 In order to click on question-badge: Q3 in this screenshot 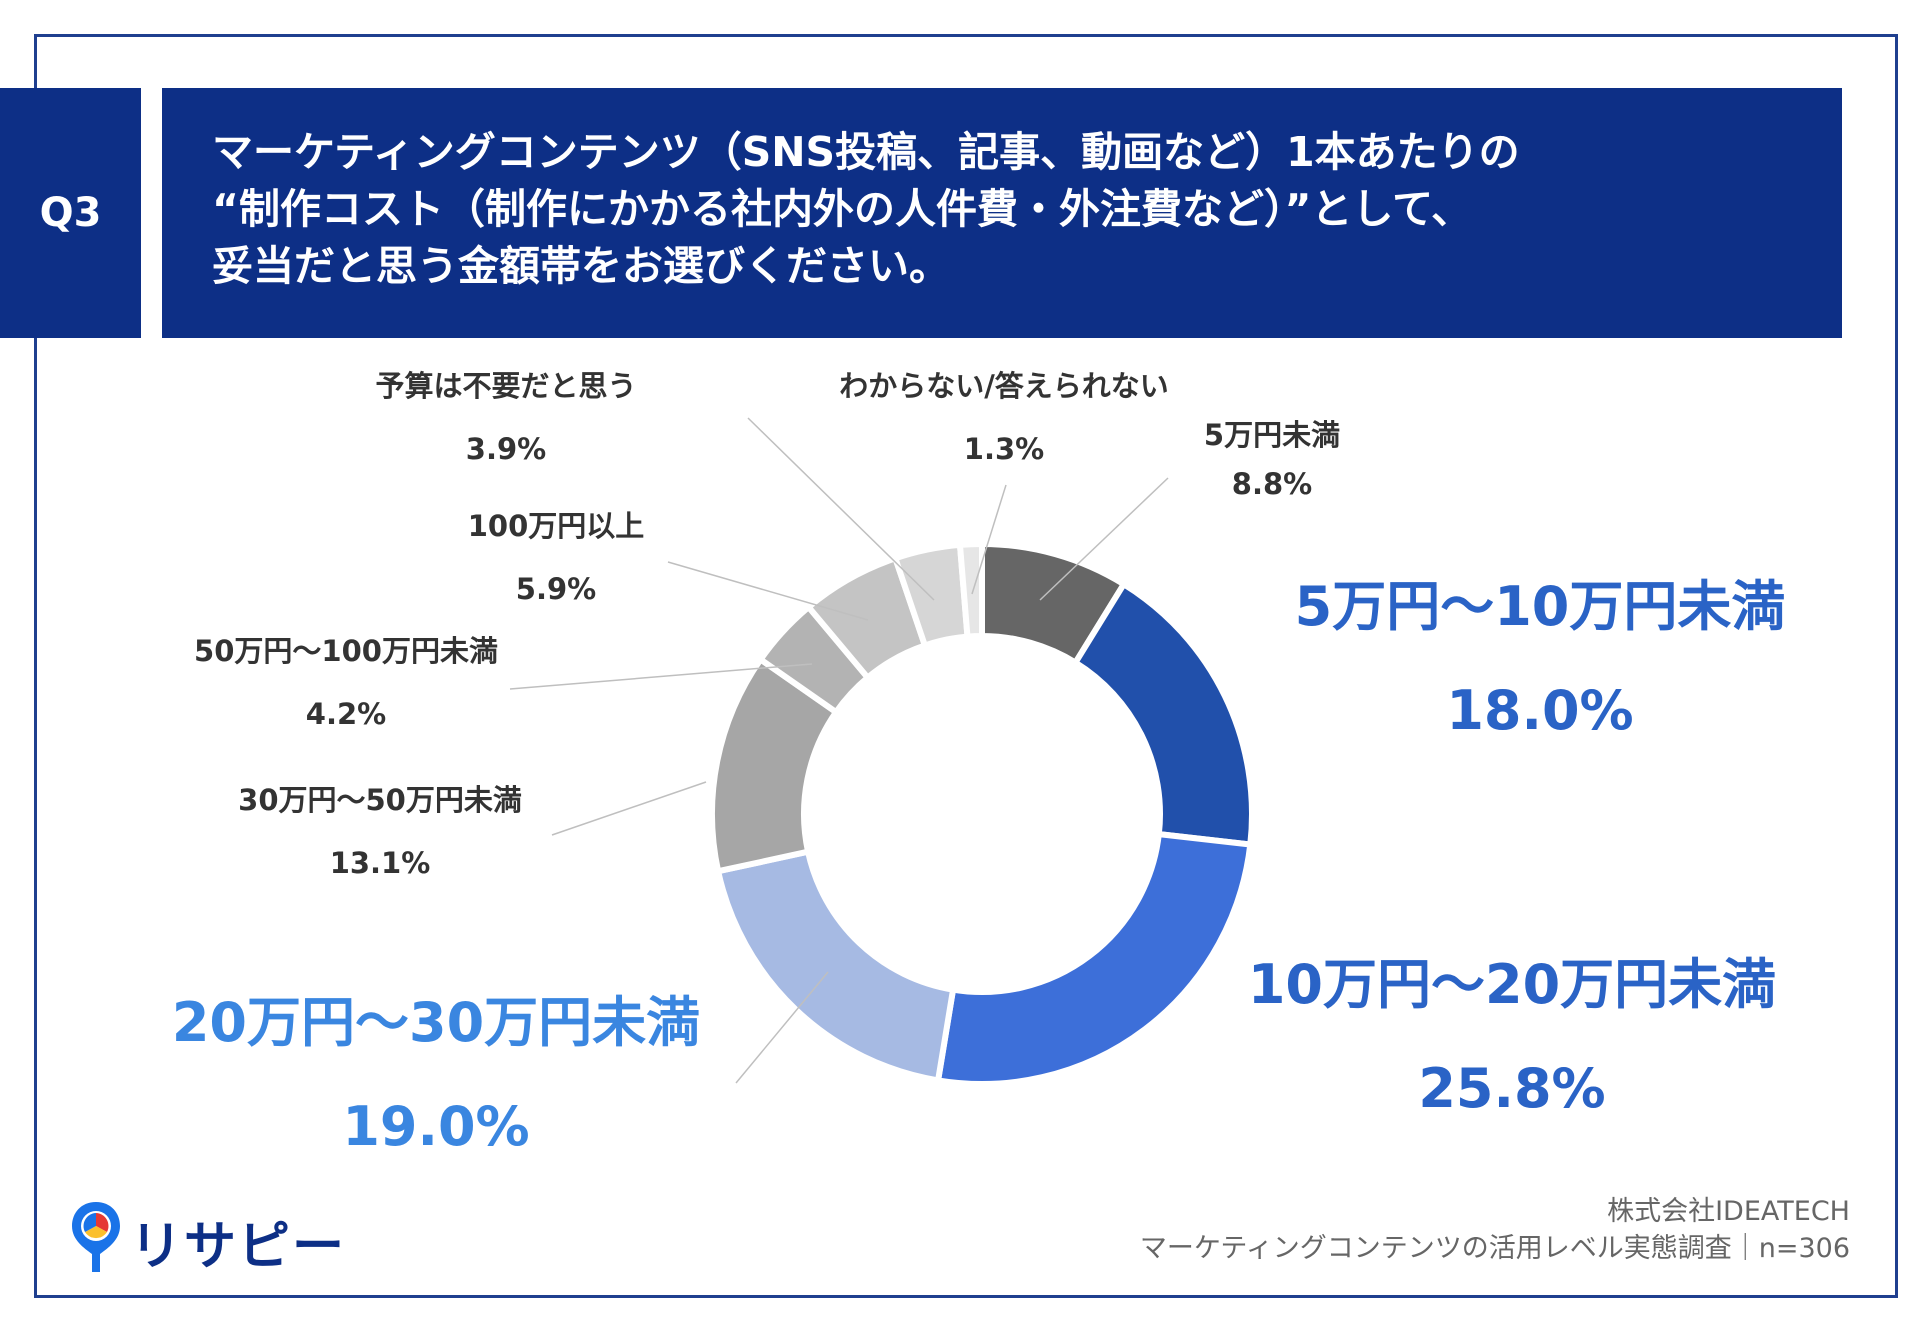, I will do `click(70, 213)`.